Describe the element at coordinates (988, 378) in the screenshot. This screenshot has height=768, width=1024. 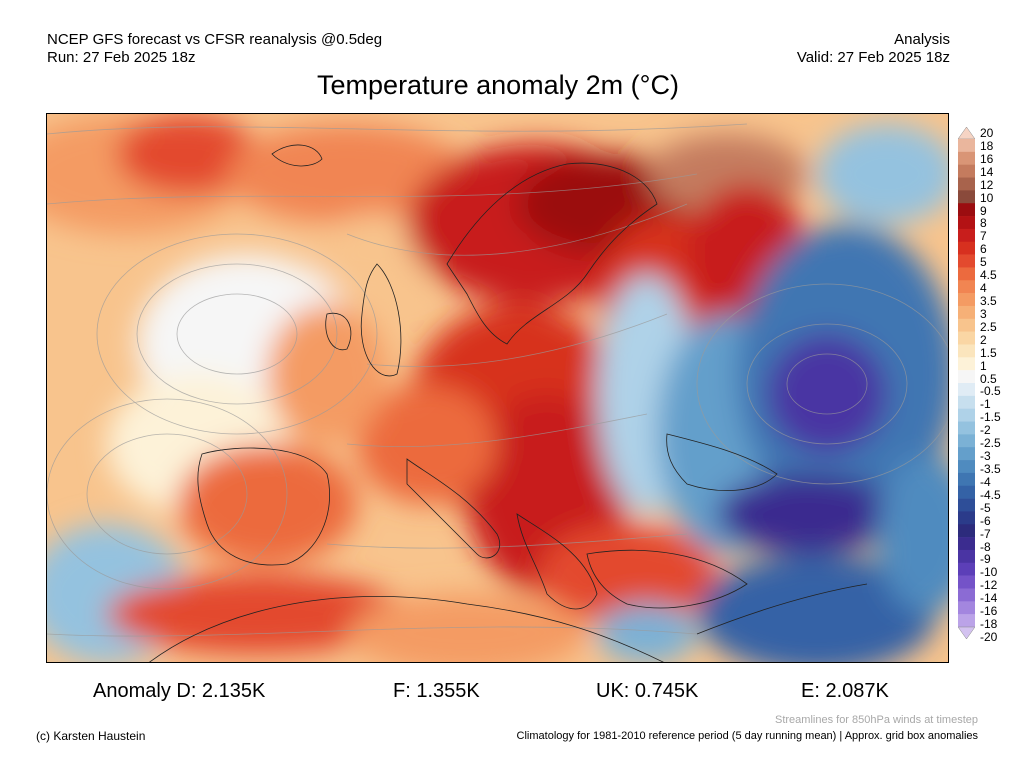
I see `colorbar-label: 0.5` at that location.